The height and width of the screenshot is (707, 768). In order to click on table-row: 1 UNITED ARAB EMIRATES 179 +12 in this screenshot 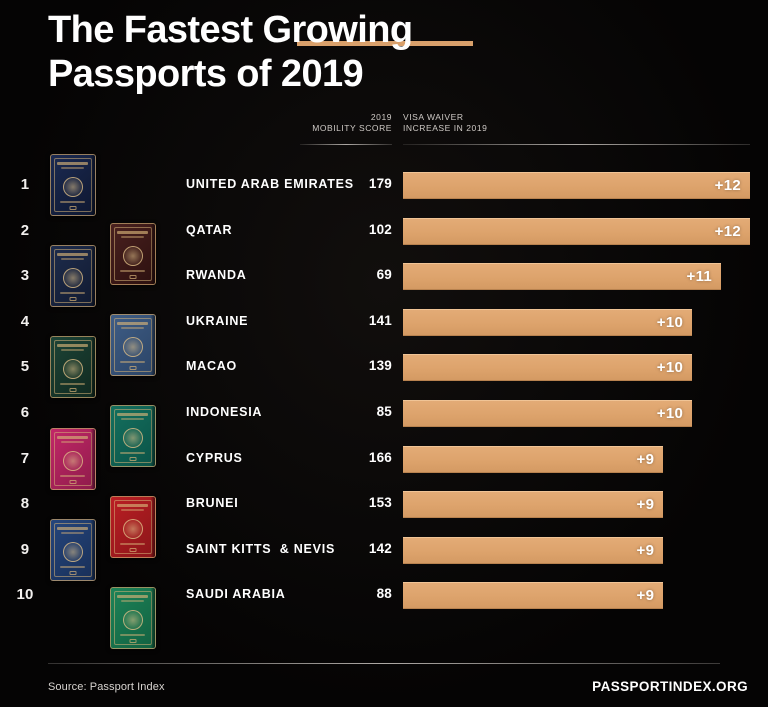, I will do `click(384, 187)`.